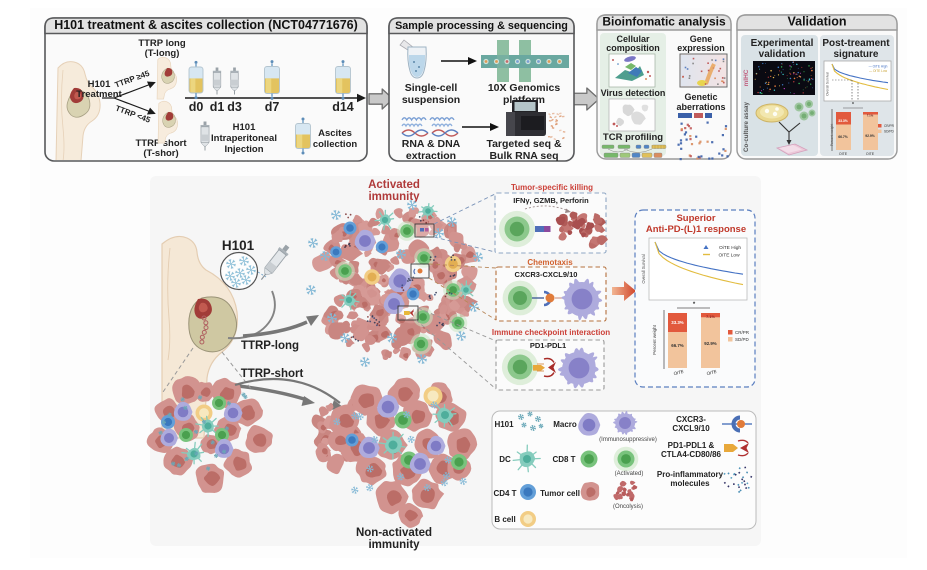  What do you see at coordinates (234, 107) in the screenshot?
I see `svg-text: d3` at bounding box center [234, 107].